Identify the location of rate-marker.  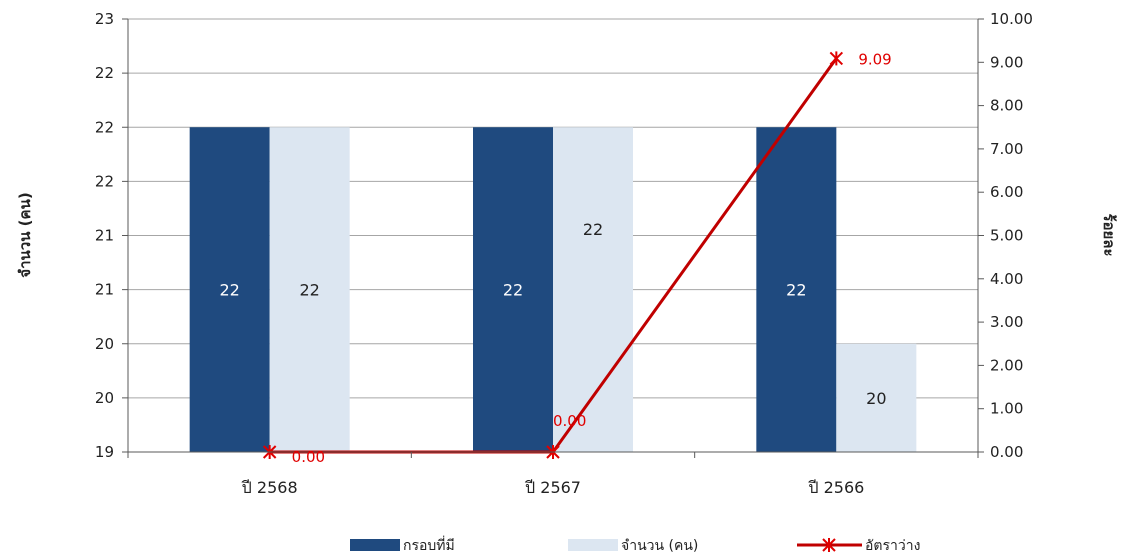
(836, 58).